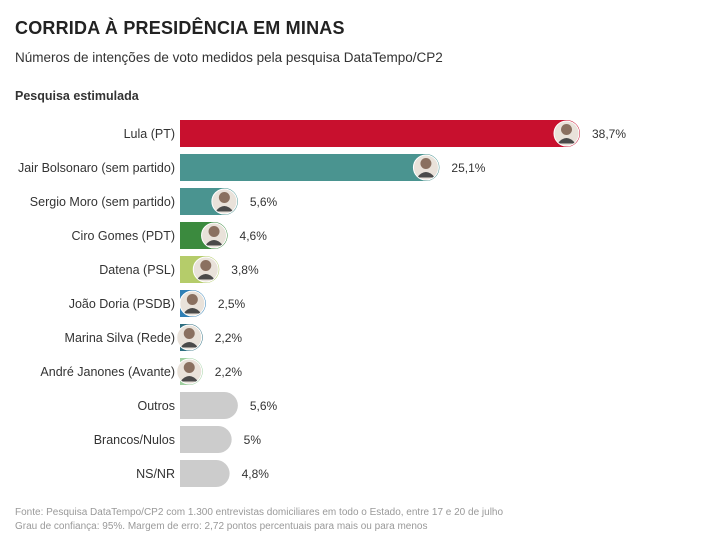  What do you see at coordinates (264, 406) in the screenshot?
I see `value-label-outros: 5,6%` at bounding box center [264, 406].